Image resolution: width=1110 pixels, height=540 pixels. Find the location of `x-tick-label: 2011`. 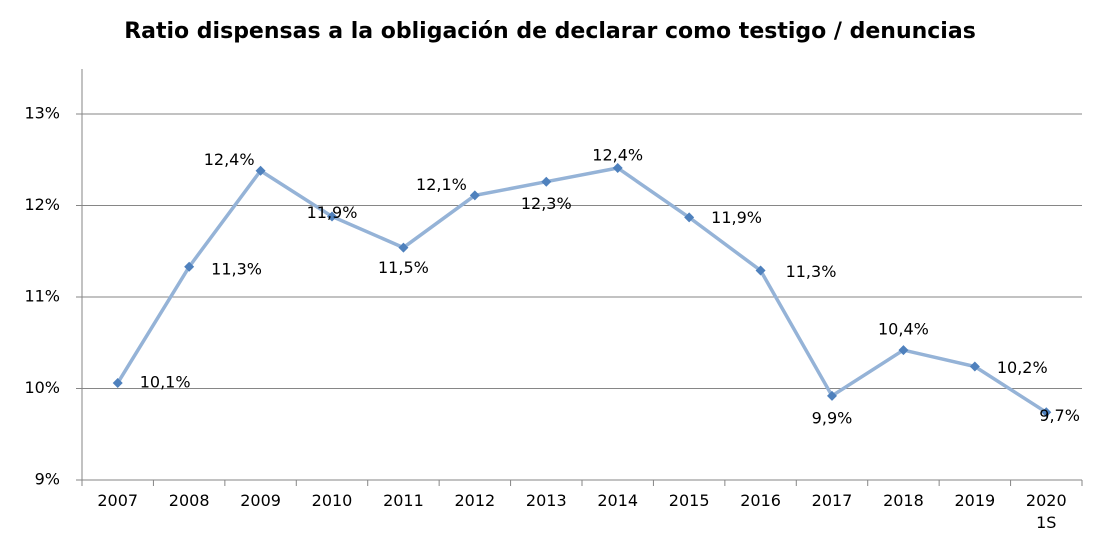

x-tick-label: 2011 is located at coordinates (403, 500).